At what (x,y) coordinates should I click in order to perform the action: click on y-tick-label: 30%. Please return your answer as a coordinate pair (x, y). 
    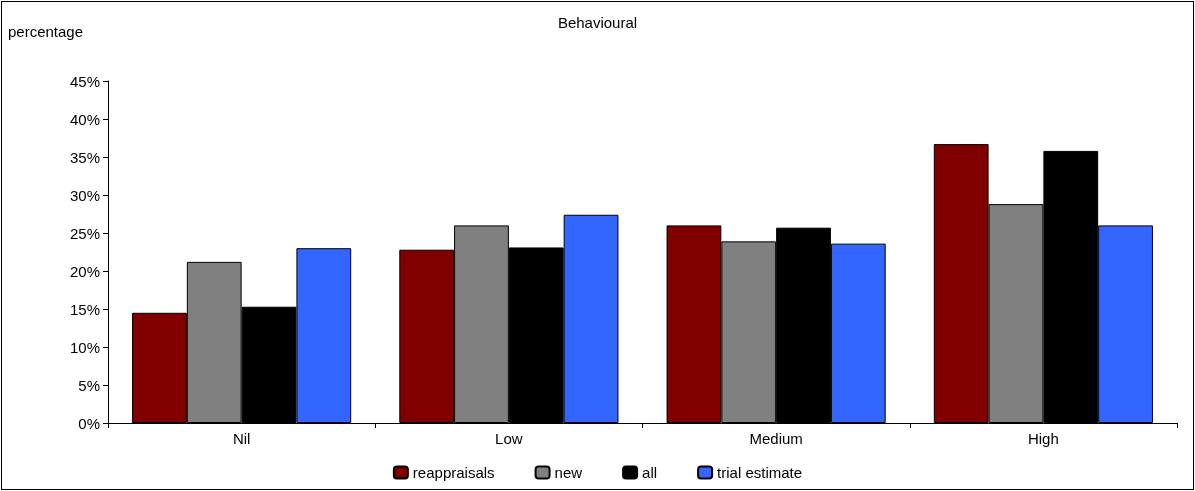
    Looking at the image, I should click on (84, 195).